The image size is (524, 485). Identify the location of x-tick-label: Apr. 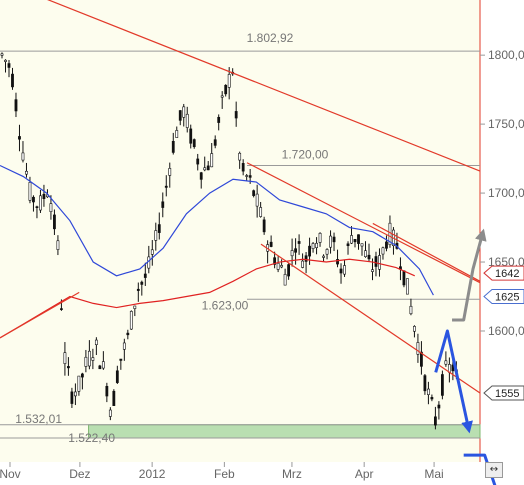
(364, 474).